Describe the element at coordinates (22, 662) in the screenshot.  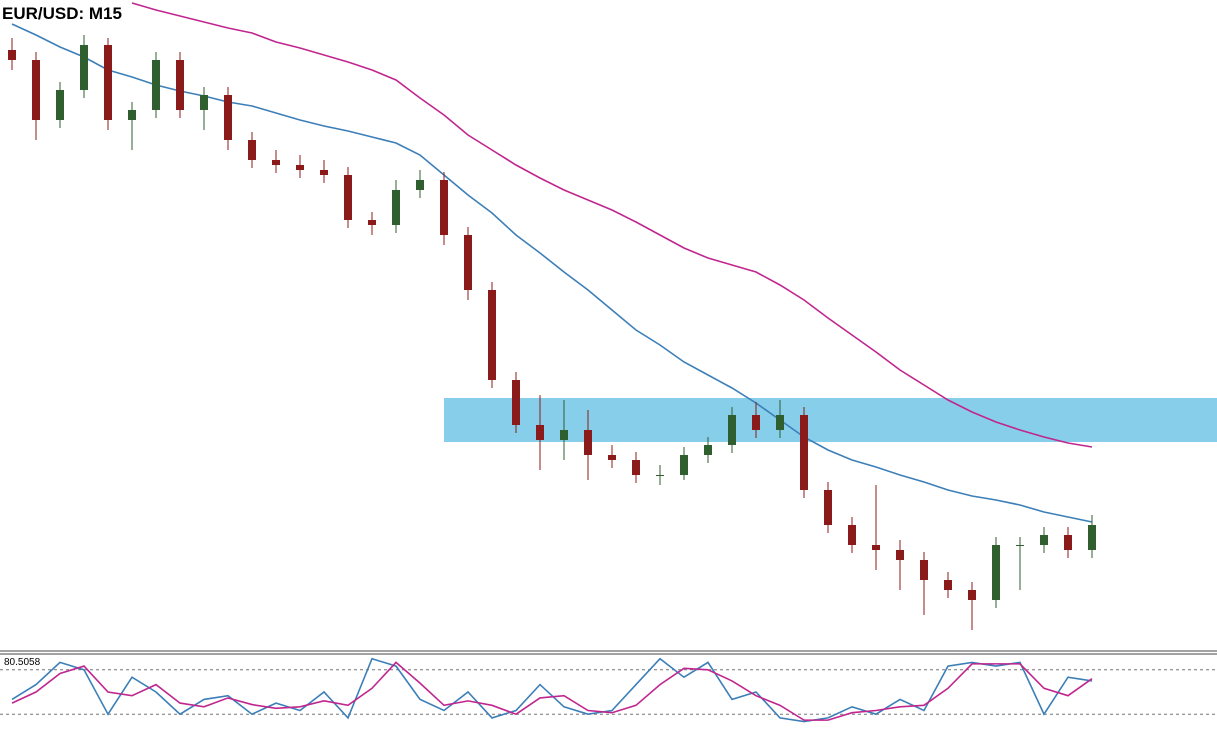
I see `oscillator-max-label: 80.5058` at that location.